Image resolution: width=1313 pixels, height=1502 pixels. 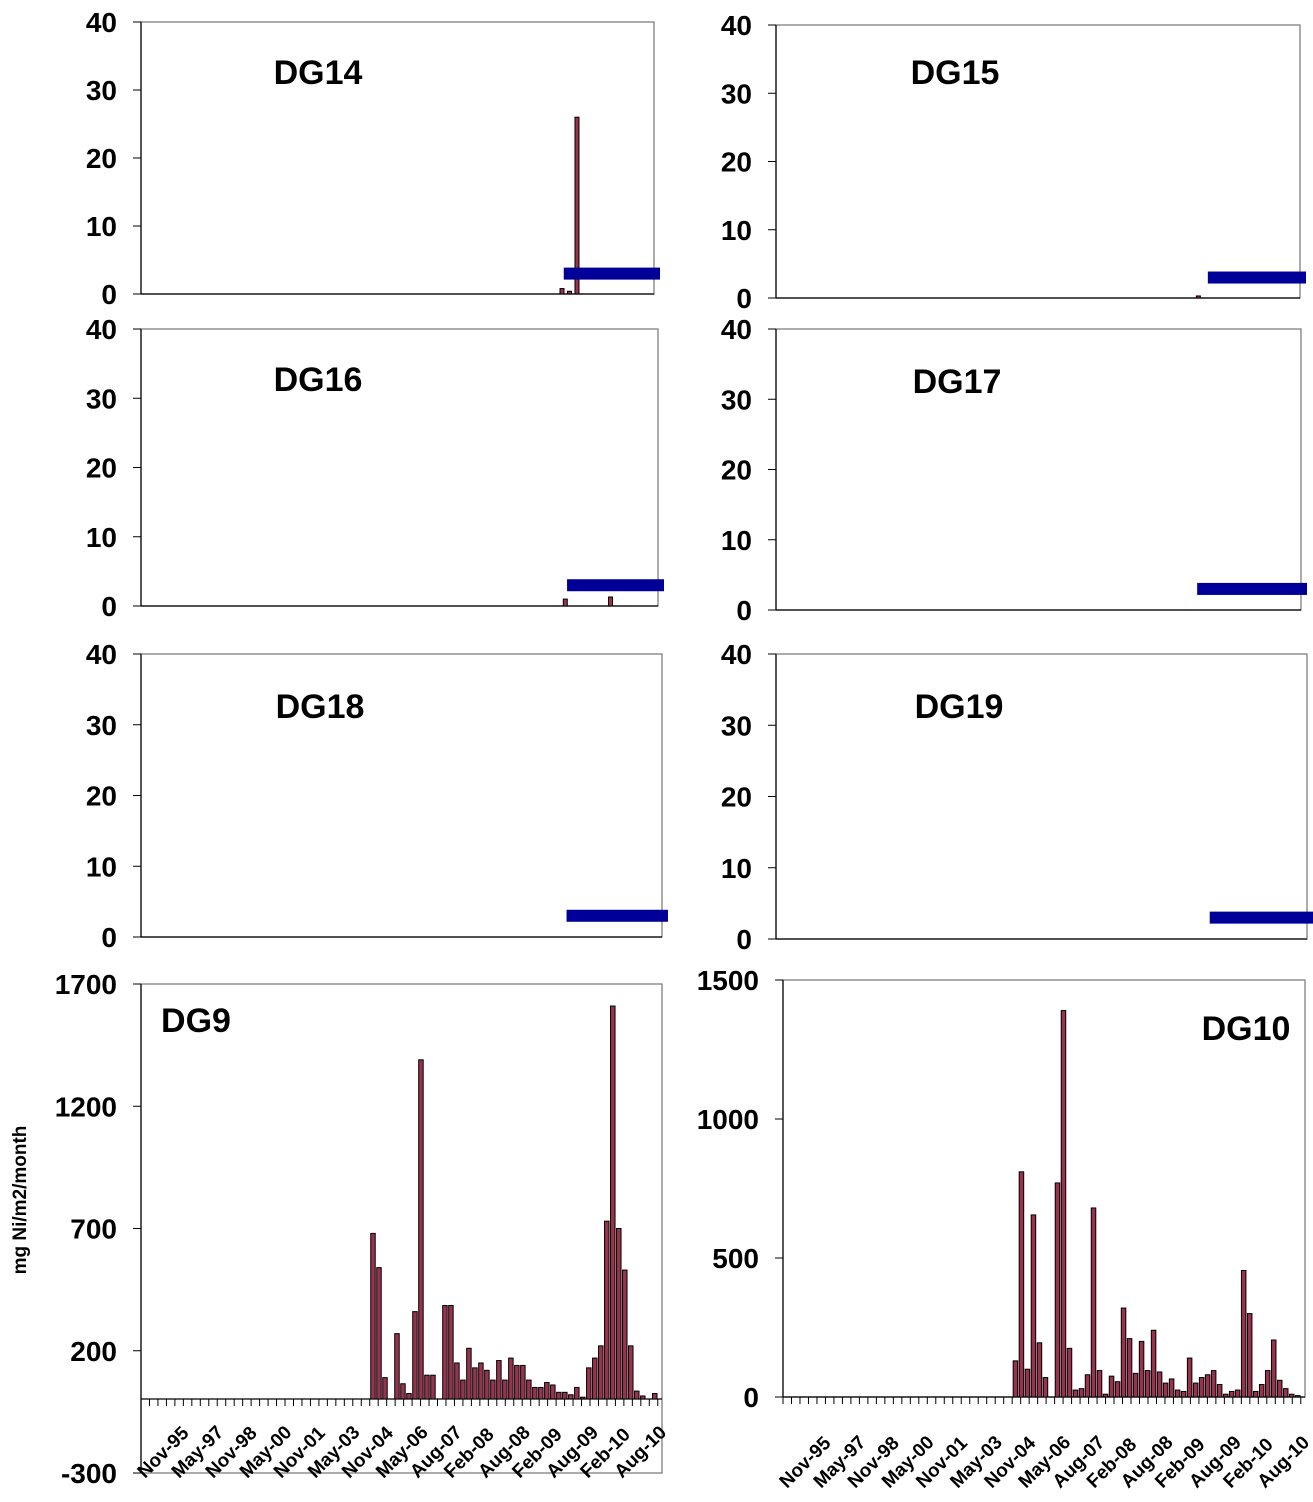 I want to click on y-tick-label: 1200, so click(x=86, y=1106).